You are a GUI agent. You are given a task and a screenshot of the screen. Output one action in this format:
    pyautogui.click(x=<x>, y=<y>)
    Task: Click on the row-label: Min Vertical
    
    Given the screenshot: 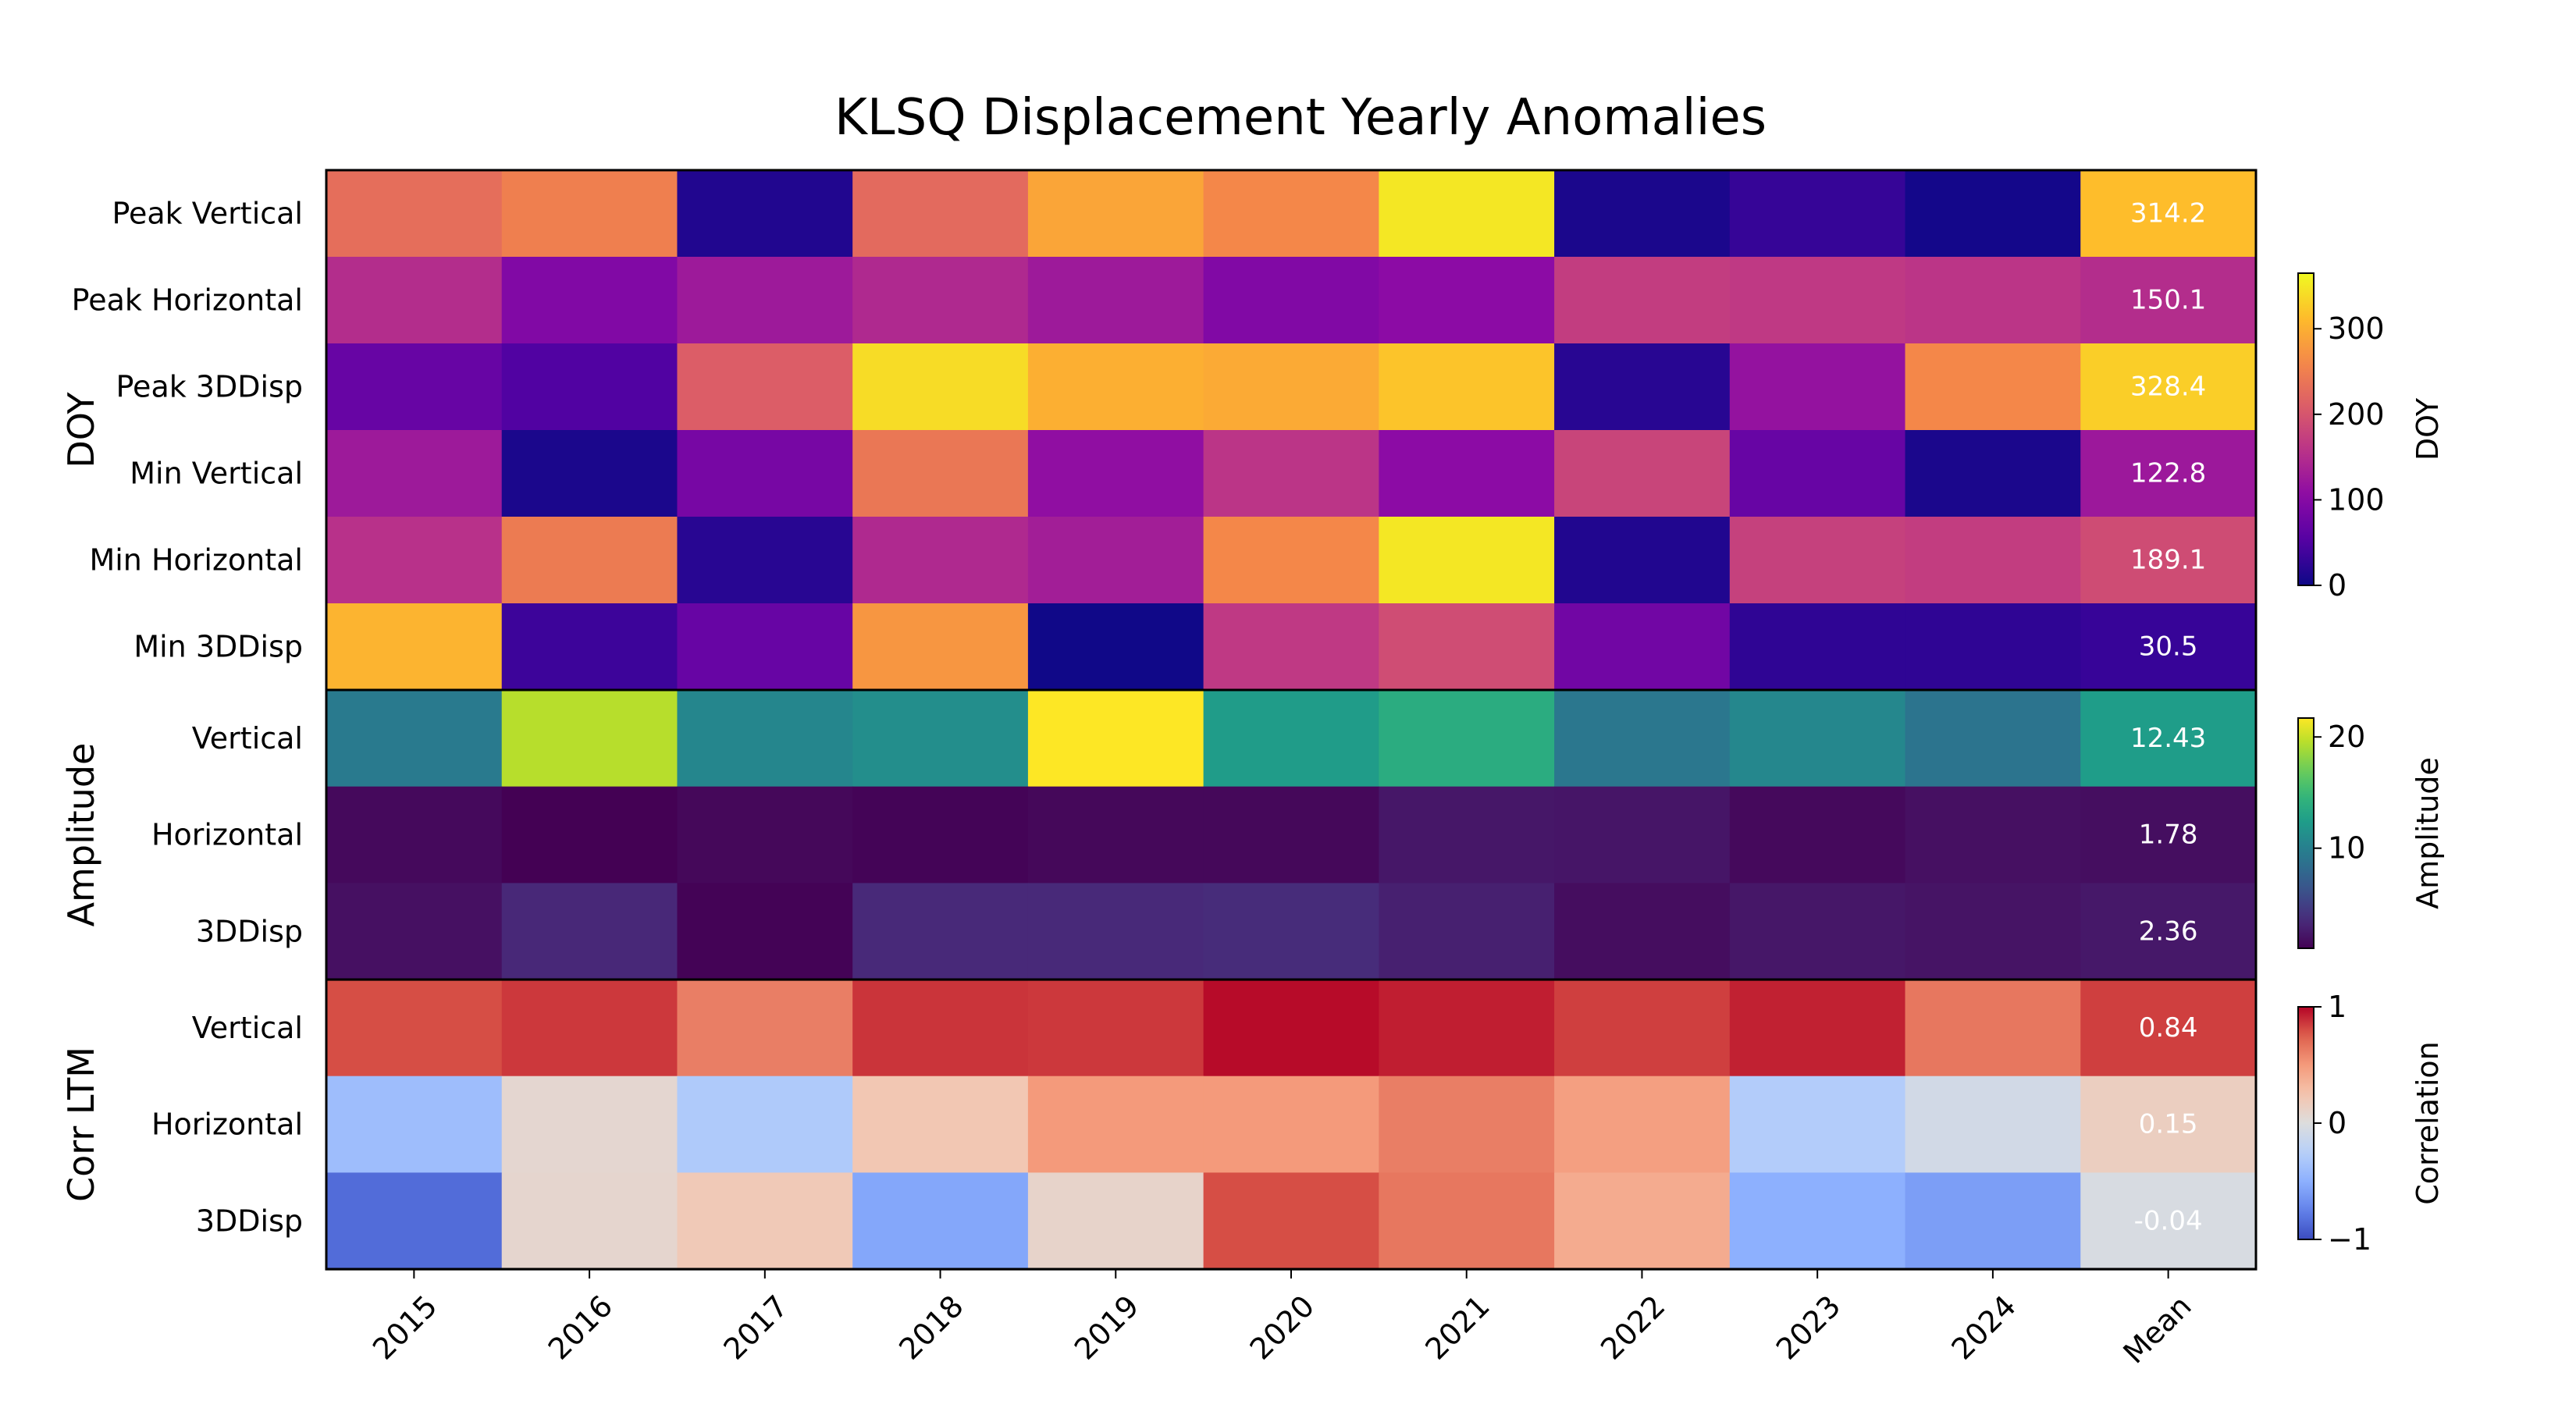 What is the action you would take?
    pyautogui.click(x=216, y=474)
    